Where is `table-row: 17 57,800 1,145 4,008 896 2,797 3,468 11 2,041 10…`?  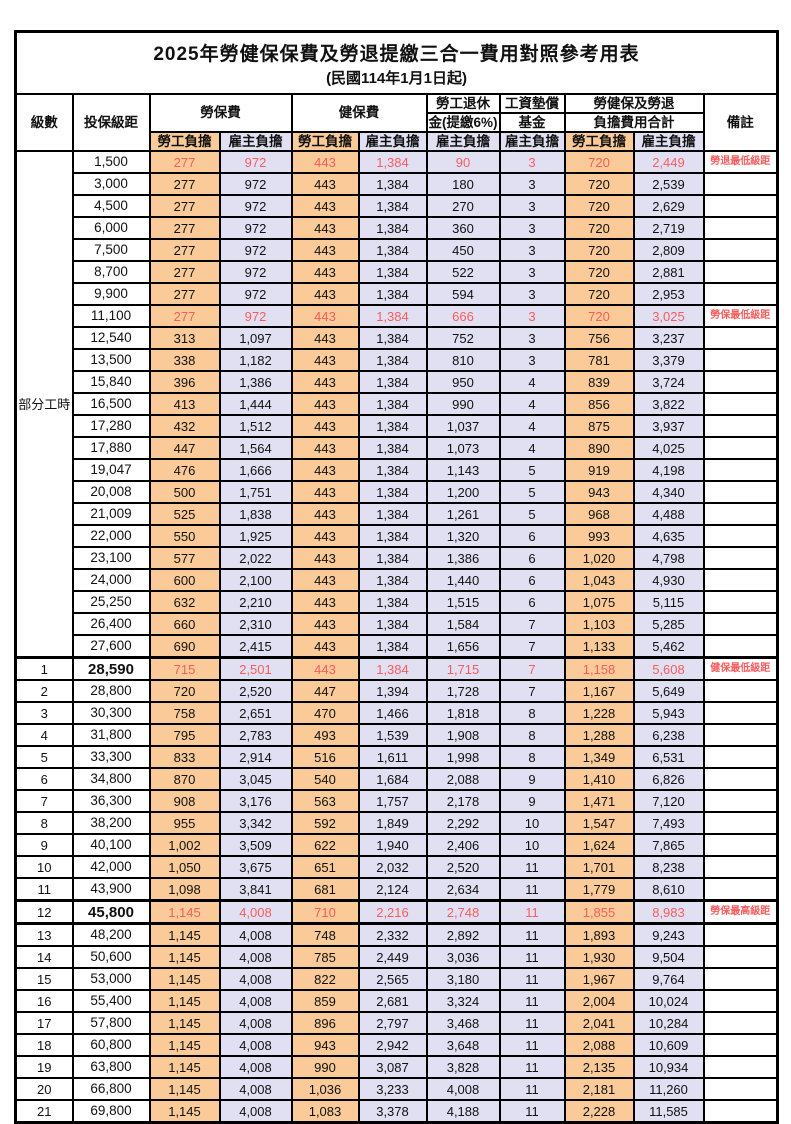
table-row: 17 57,800 1,145 4,008 896 2,797 3,468 11 2,041 10… is located at coordinates (396, 1023).